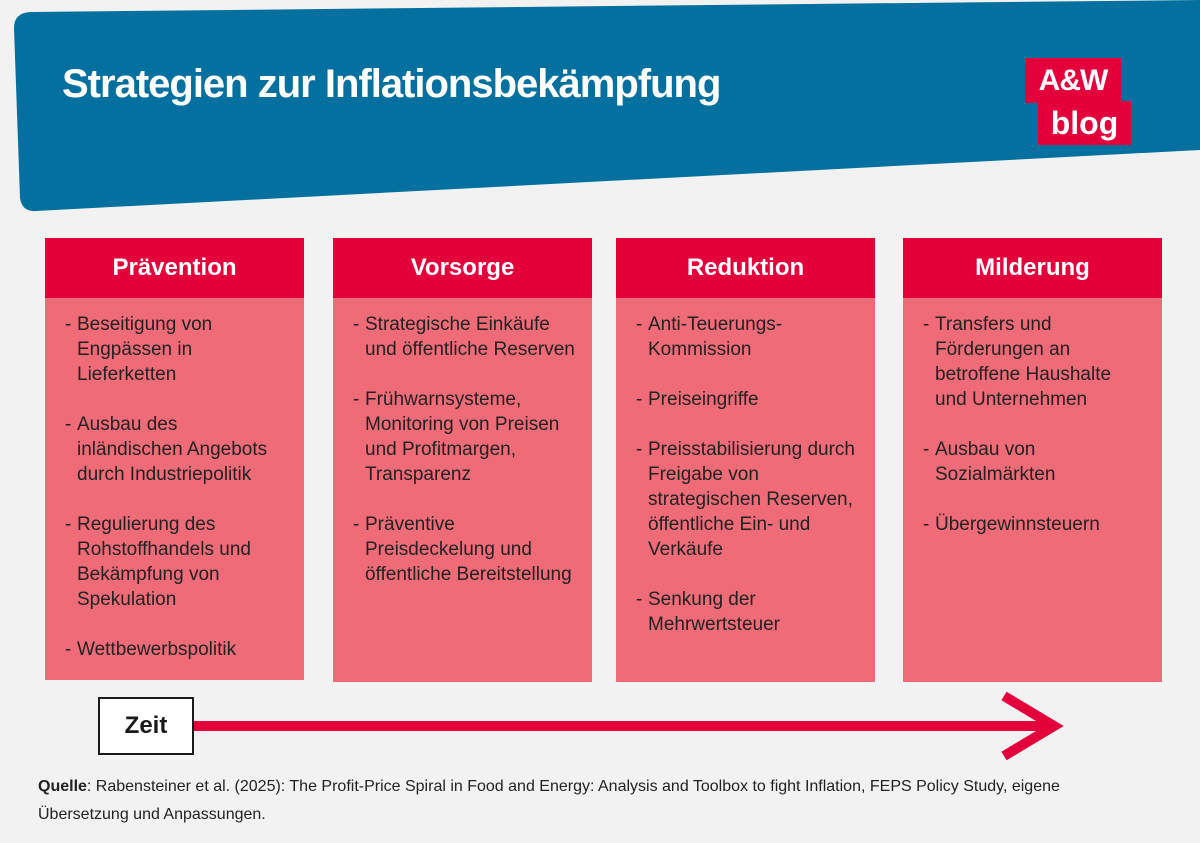 This screenshot has height=843, width=1200. What do you see at coordinates (1011, 524) in the screenshot?
I see `list-item: - Übergewinnsteuern` at bounding box center [1011, 524].